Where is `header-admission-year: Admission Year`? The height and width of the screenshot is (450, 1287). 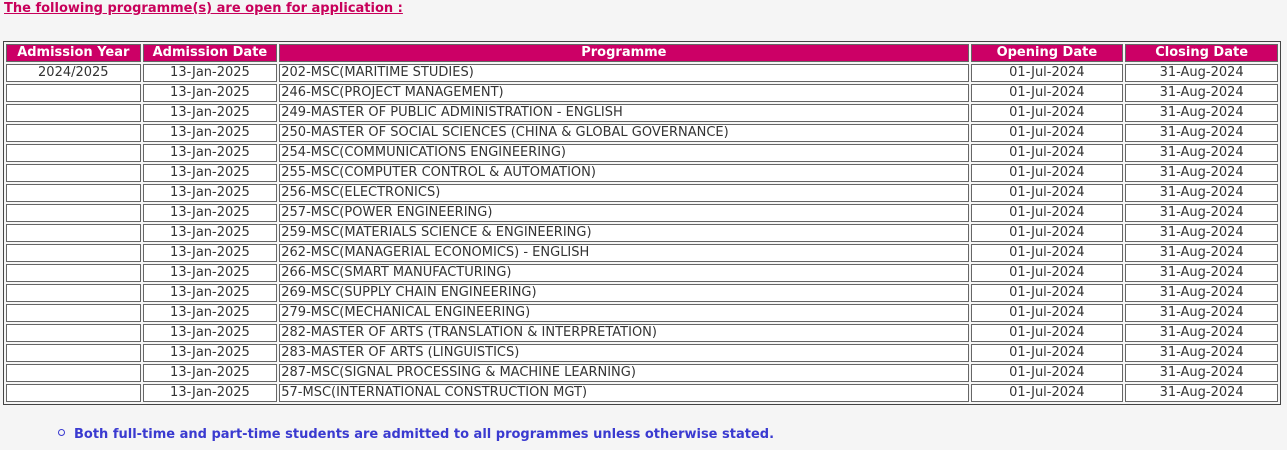
header-admission-year: Admission Year is located at coordinates (73, 53).